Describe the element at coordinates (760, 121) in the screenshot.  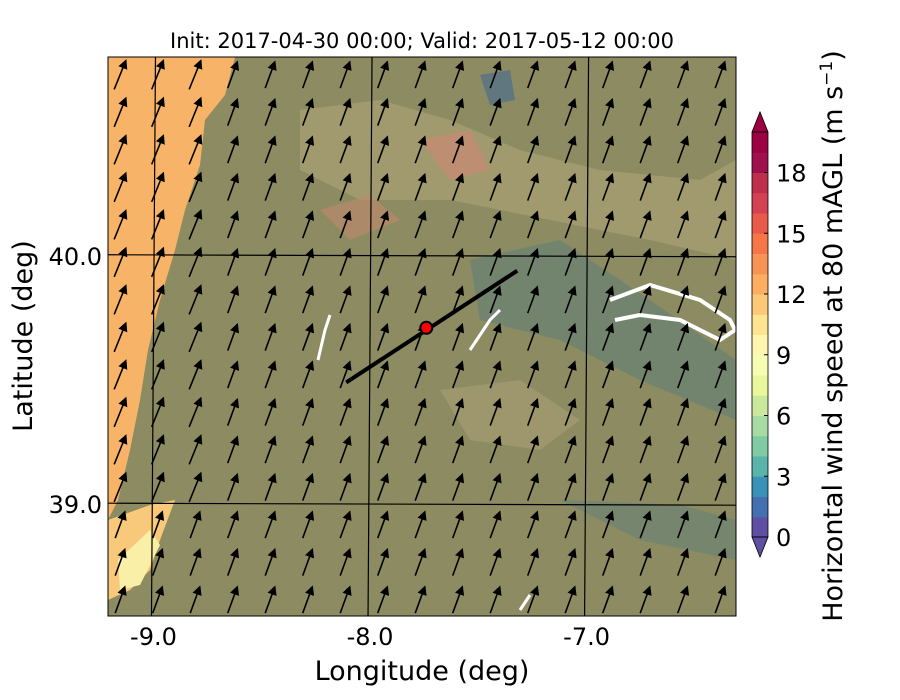
I see `colorbar-extend-max` at that location.